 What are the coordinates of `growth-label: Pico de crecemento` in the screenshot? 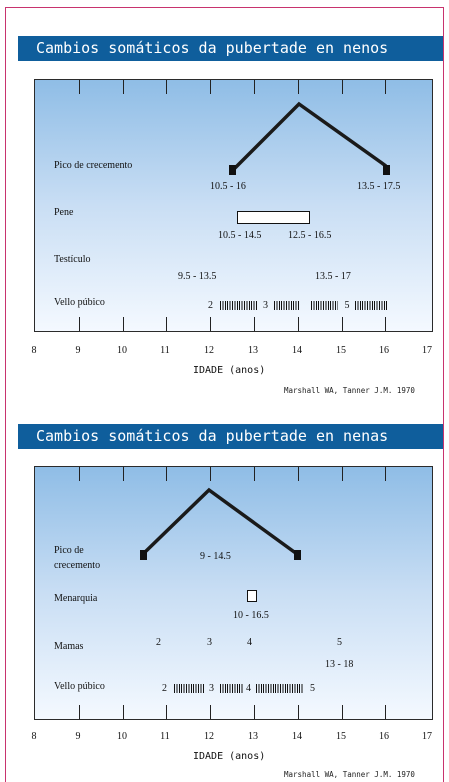 It's located at (93, 165).